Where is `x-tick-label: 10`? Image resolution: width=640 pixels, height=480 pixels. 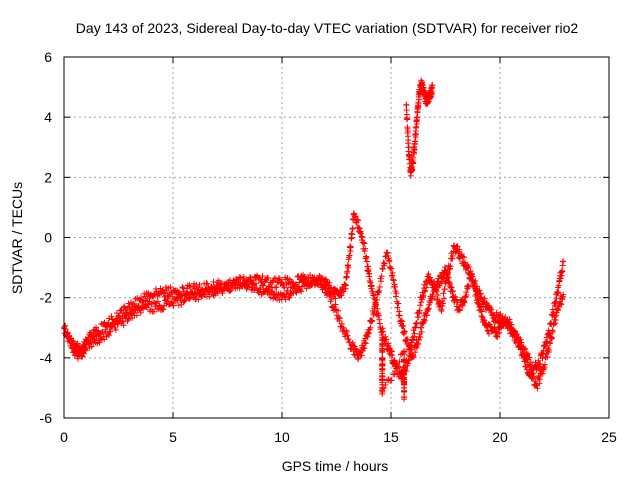 x-tick-label: 10 is located at coordinates (282, 437).